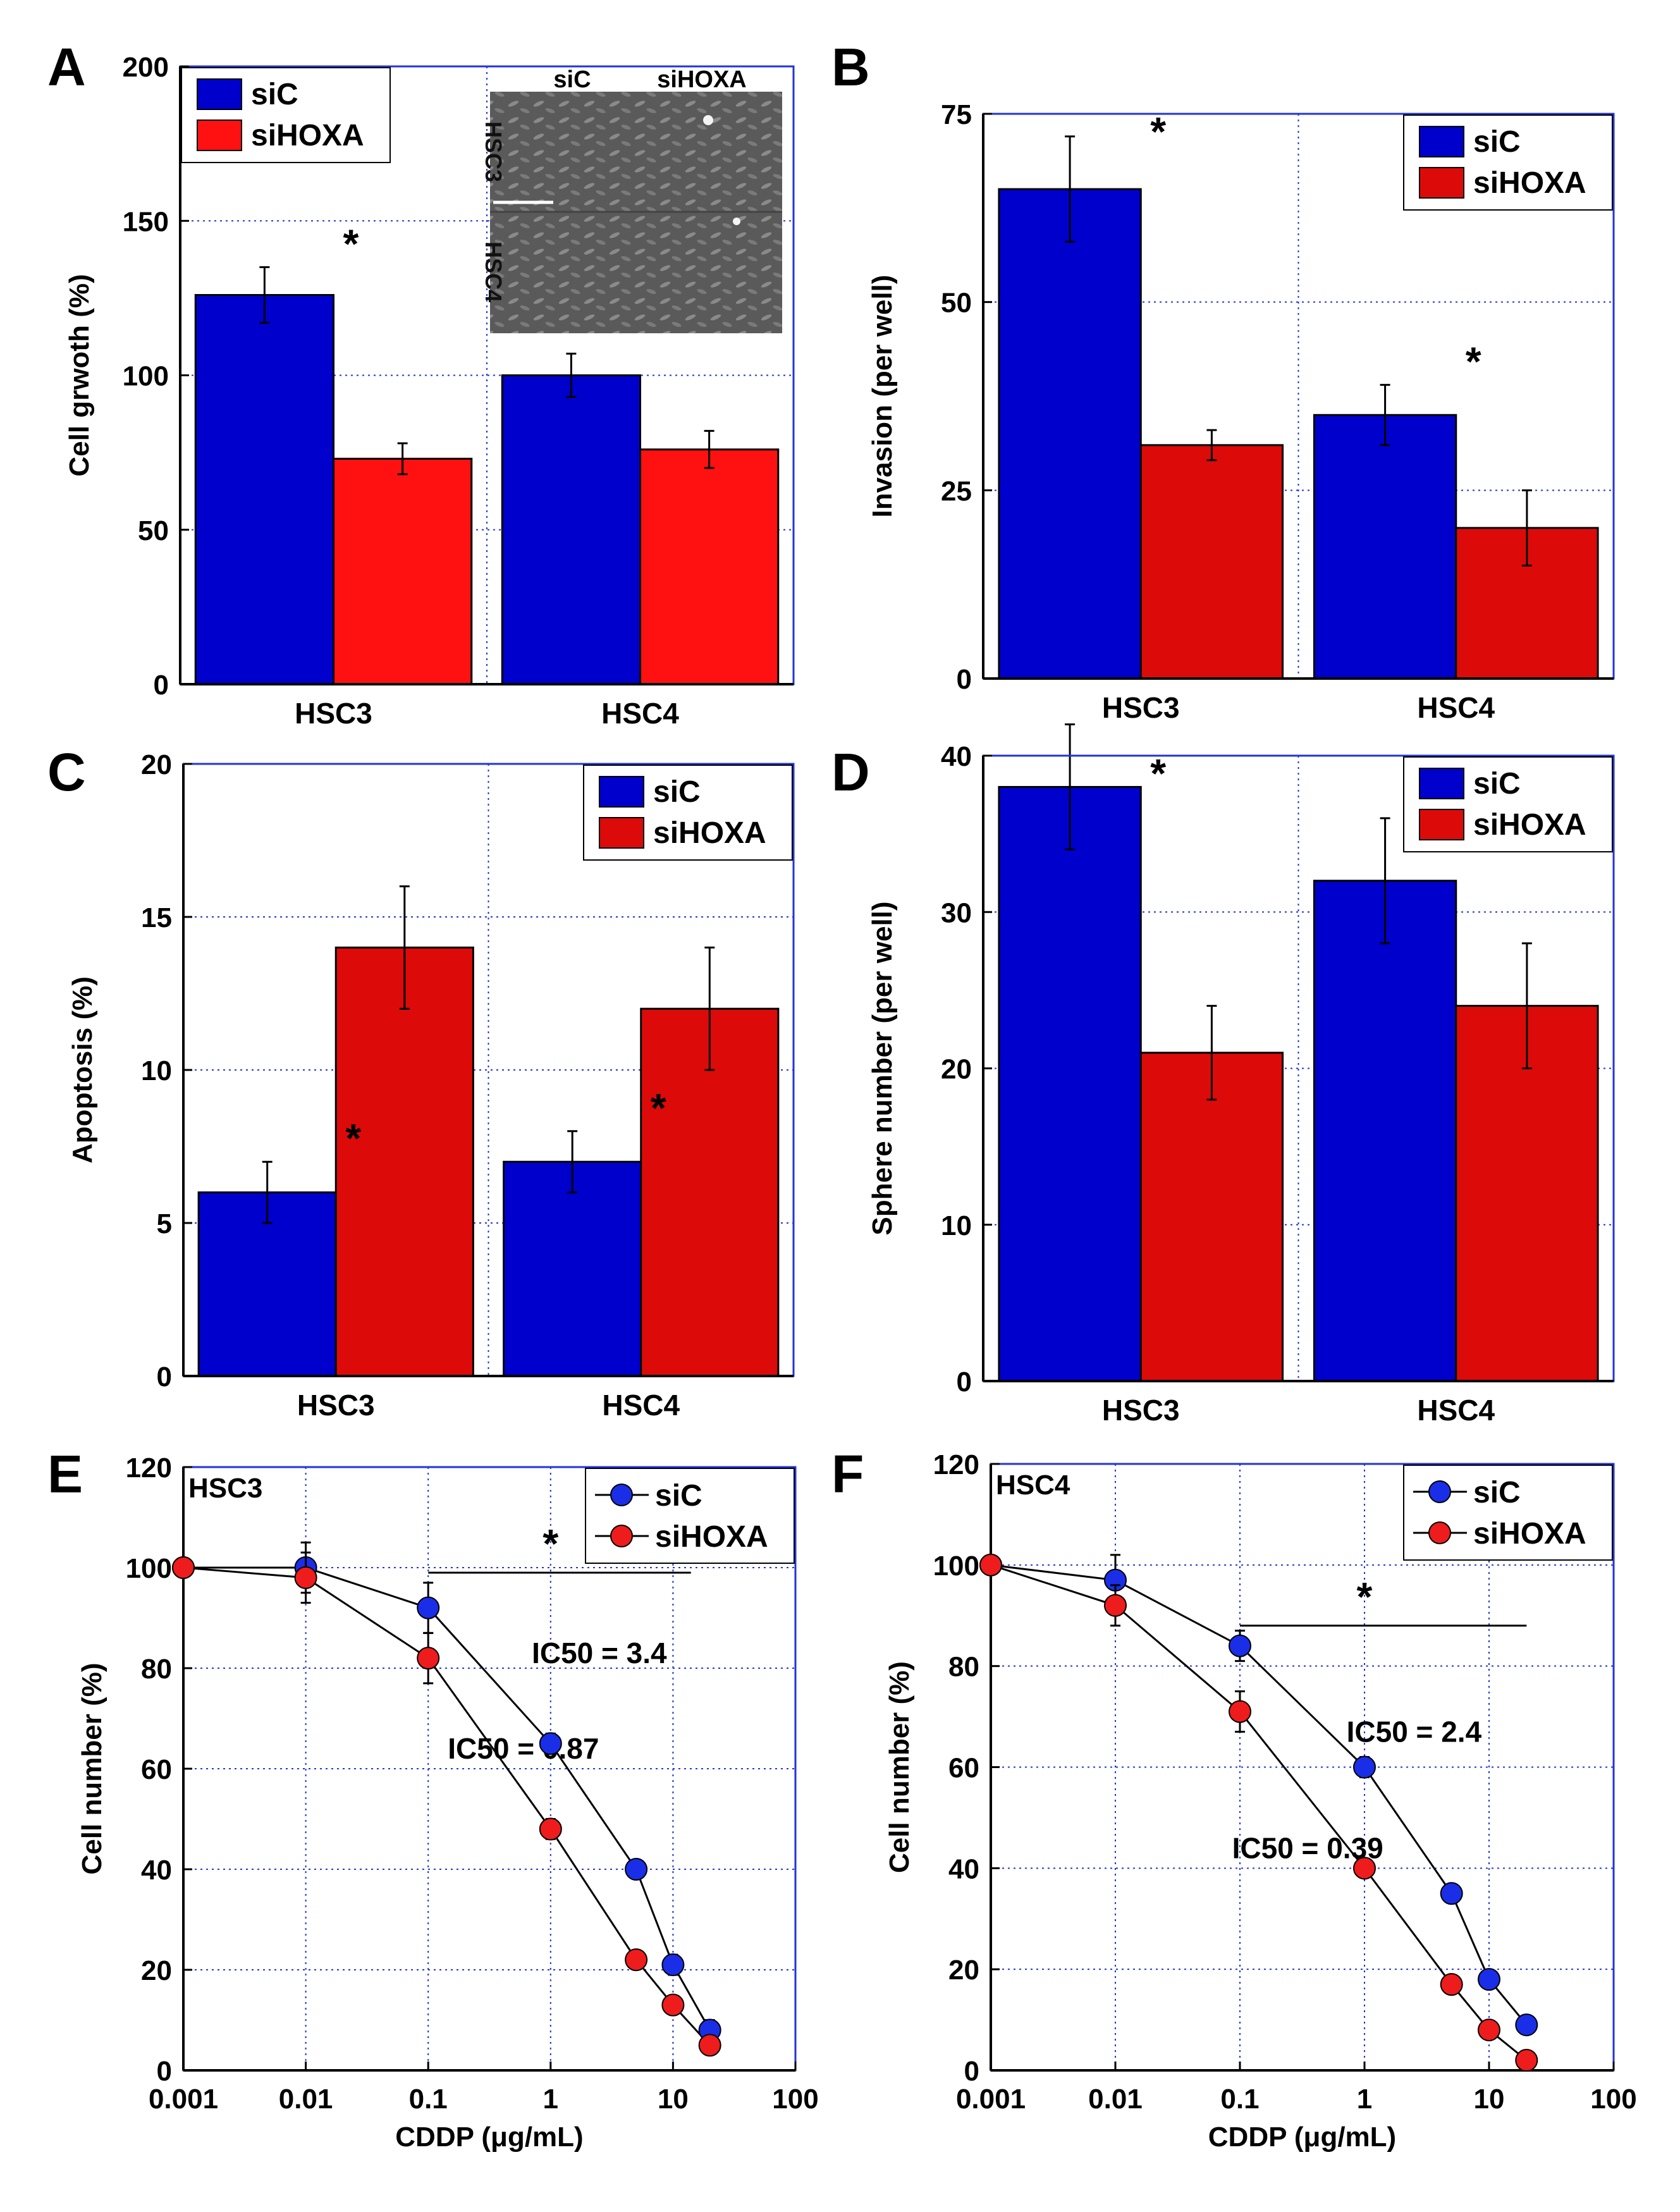  Describe the element at coordinates (306, 2100) in the screenshot. I see `x-tick-label: 0.01` at that location.